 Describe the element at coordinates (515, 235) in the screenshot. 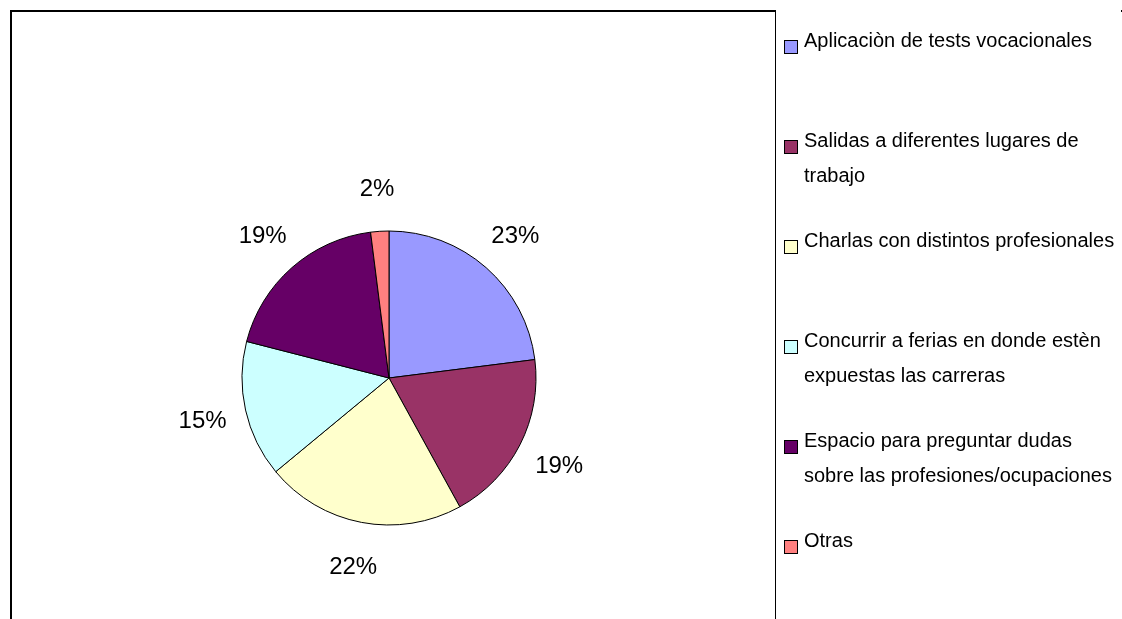

I see `data-label: 23%` at that location.